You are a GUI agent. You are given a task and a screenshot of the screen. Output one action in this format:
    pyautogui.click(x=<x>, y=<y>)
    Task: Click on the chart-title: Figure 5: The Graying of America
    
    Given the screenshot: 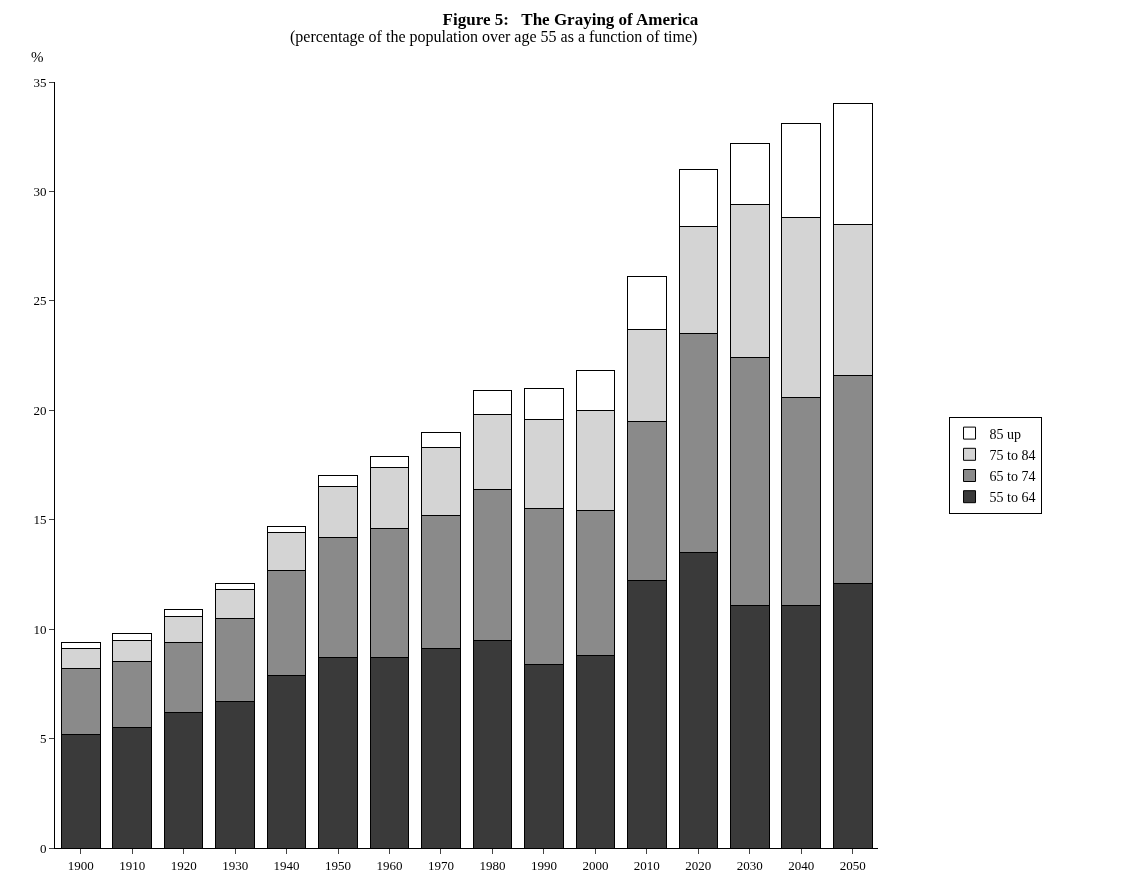 What is the action you would take?
    pyautogui.click(x=570, y=20)
    